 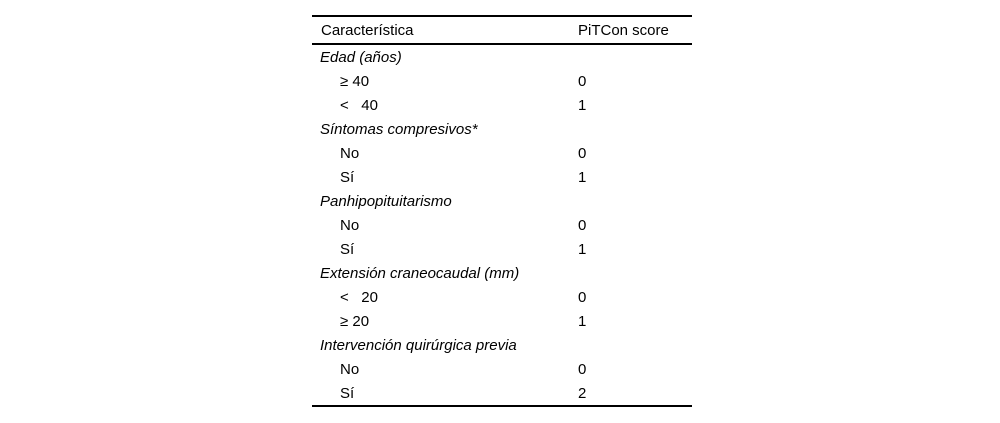 I want to click on group-row-sintomas-compresivos: Síntomas compresivos*, so click(x=502, y=129).